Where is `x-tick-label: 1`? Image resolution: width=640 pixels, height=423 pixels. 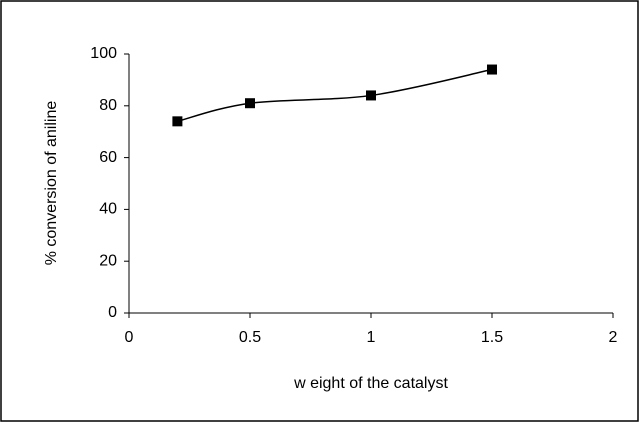
x-tick-label: 1 is located at coordinates (371, 337).